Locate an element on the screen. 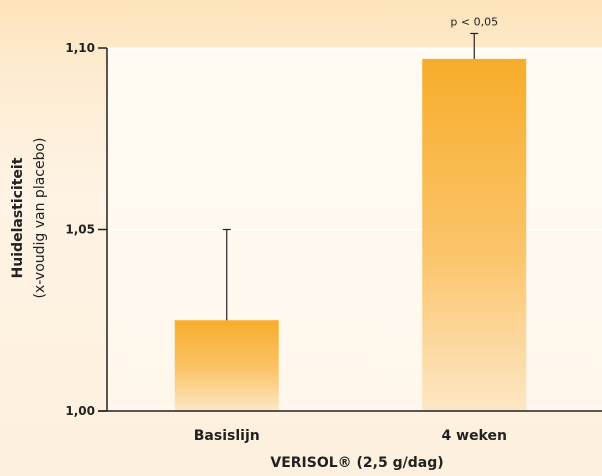  x-axis-label: VERISOL® (2,5 g/dag) is located at coordinates (356, 463).